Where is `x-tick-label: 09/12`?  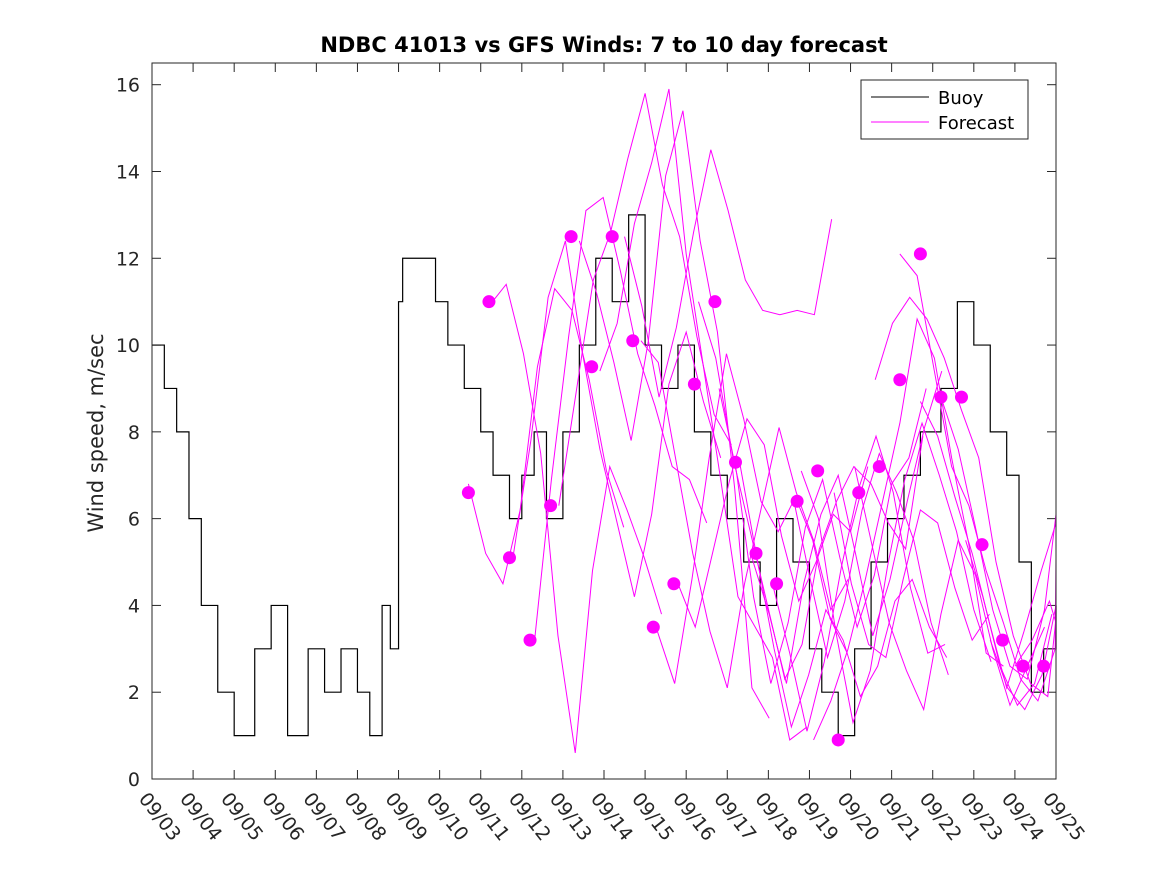 x-tick-label: 09/12 is located at coordinates (529, 817).